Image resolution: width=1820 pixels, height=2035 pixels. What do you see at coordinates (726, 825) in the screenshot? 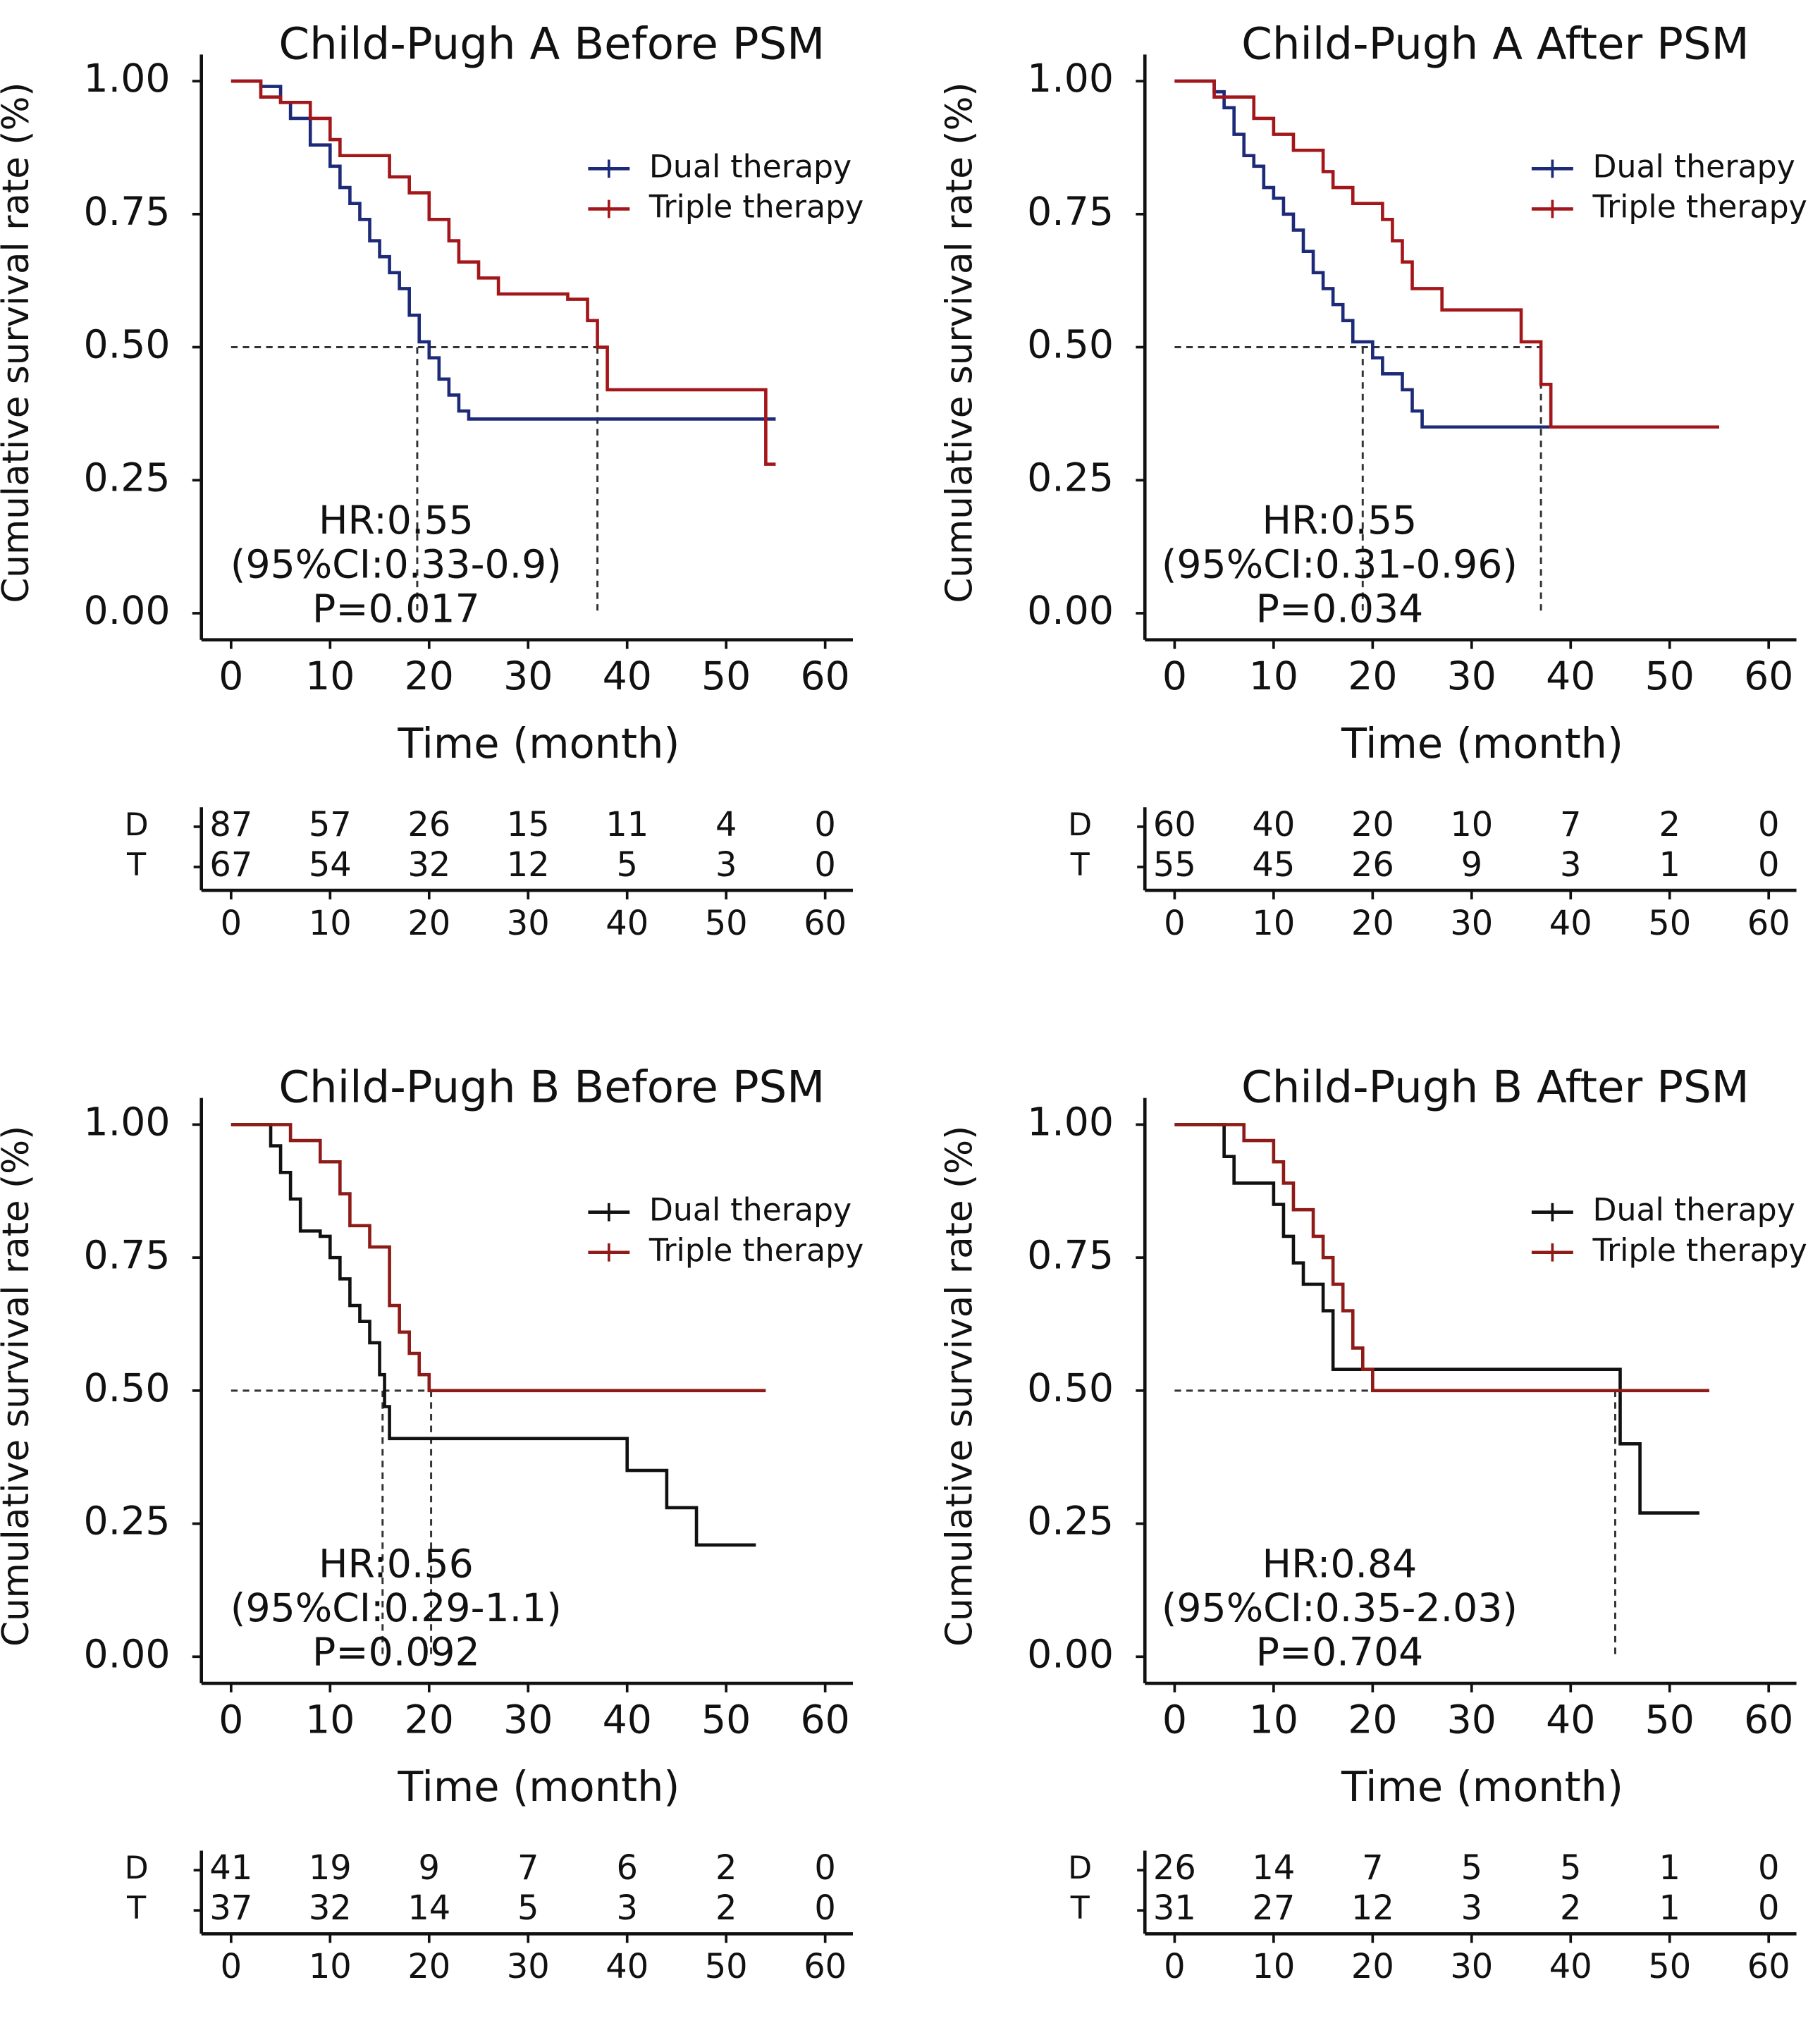
I see `risk-count: 4` at bounding box center [726, 825].